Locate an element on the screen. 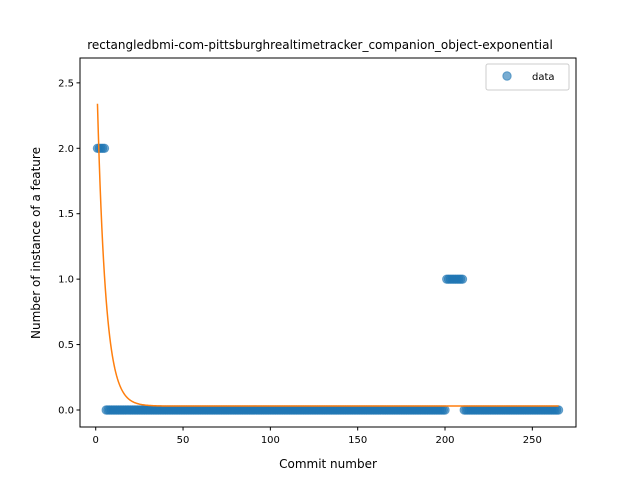 The height and width of the screenshot is (480, 640). x-tick-label: 200 is located at coordinates (444, 440).